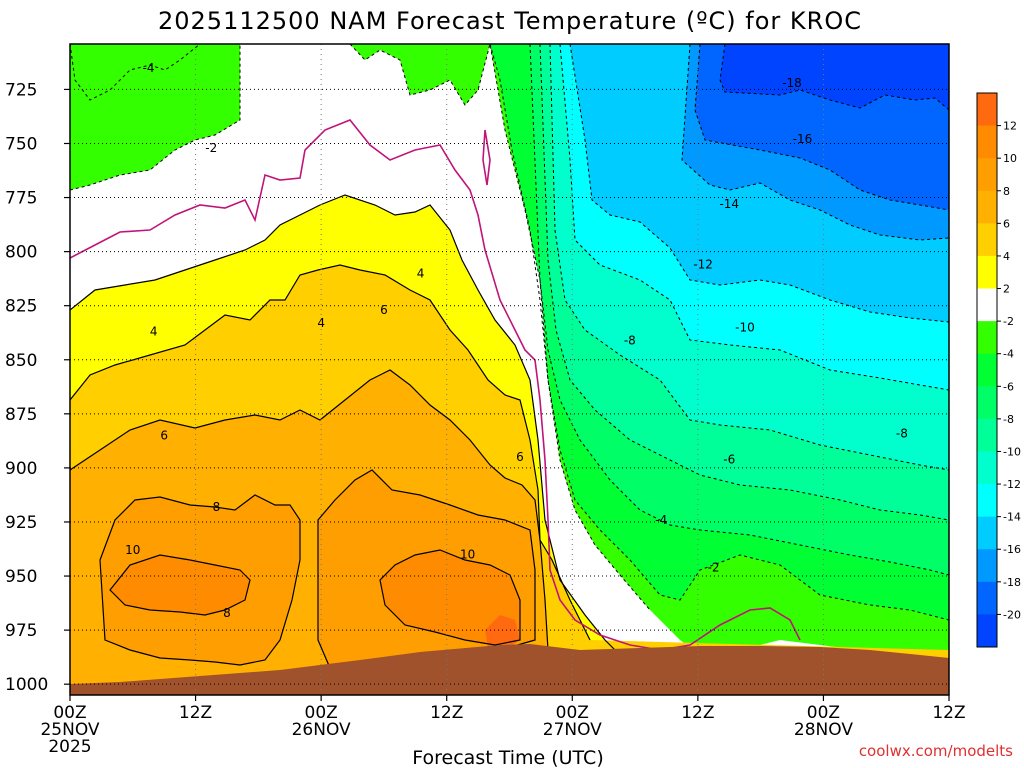 The image size is (1024, 768). Describe the element at coordinates (792, 83) in the screenshot. I see `contour-label: -18` at that location.